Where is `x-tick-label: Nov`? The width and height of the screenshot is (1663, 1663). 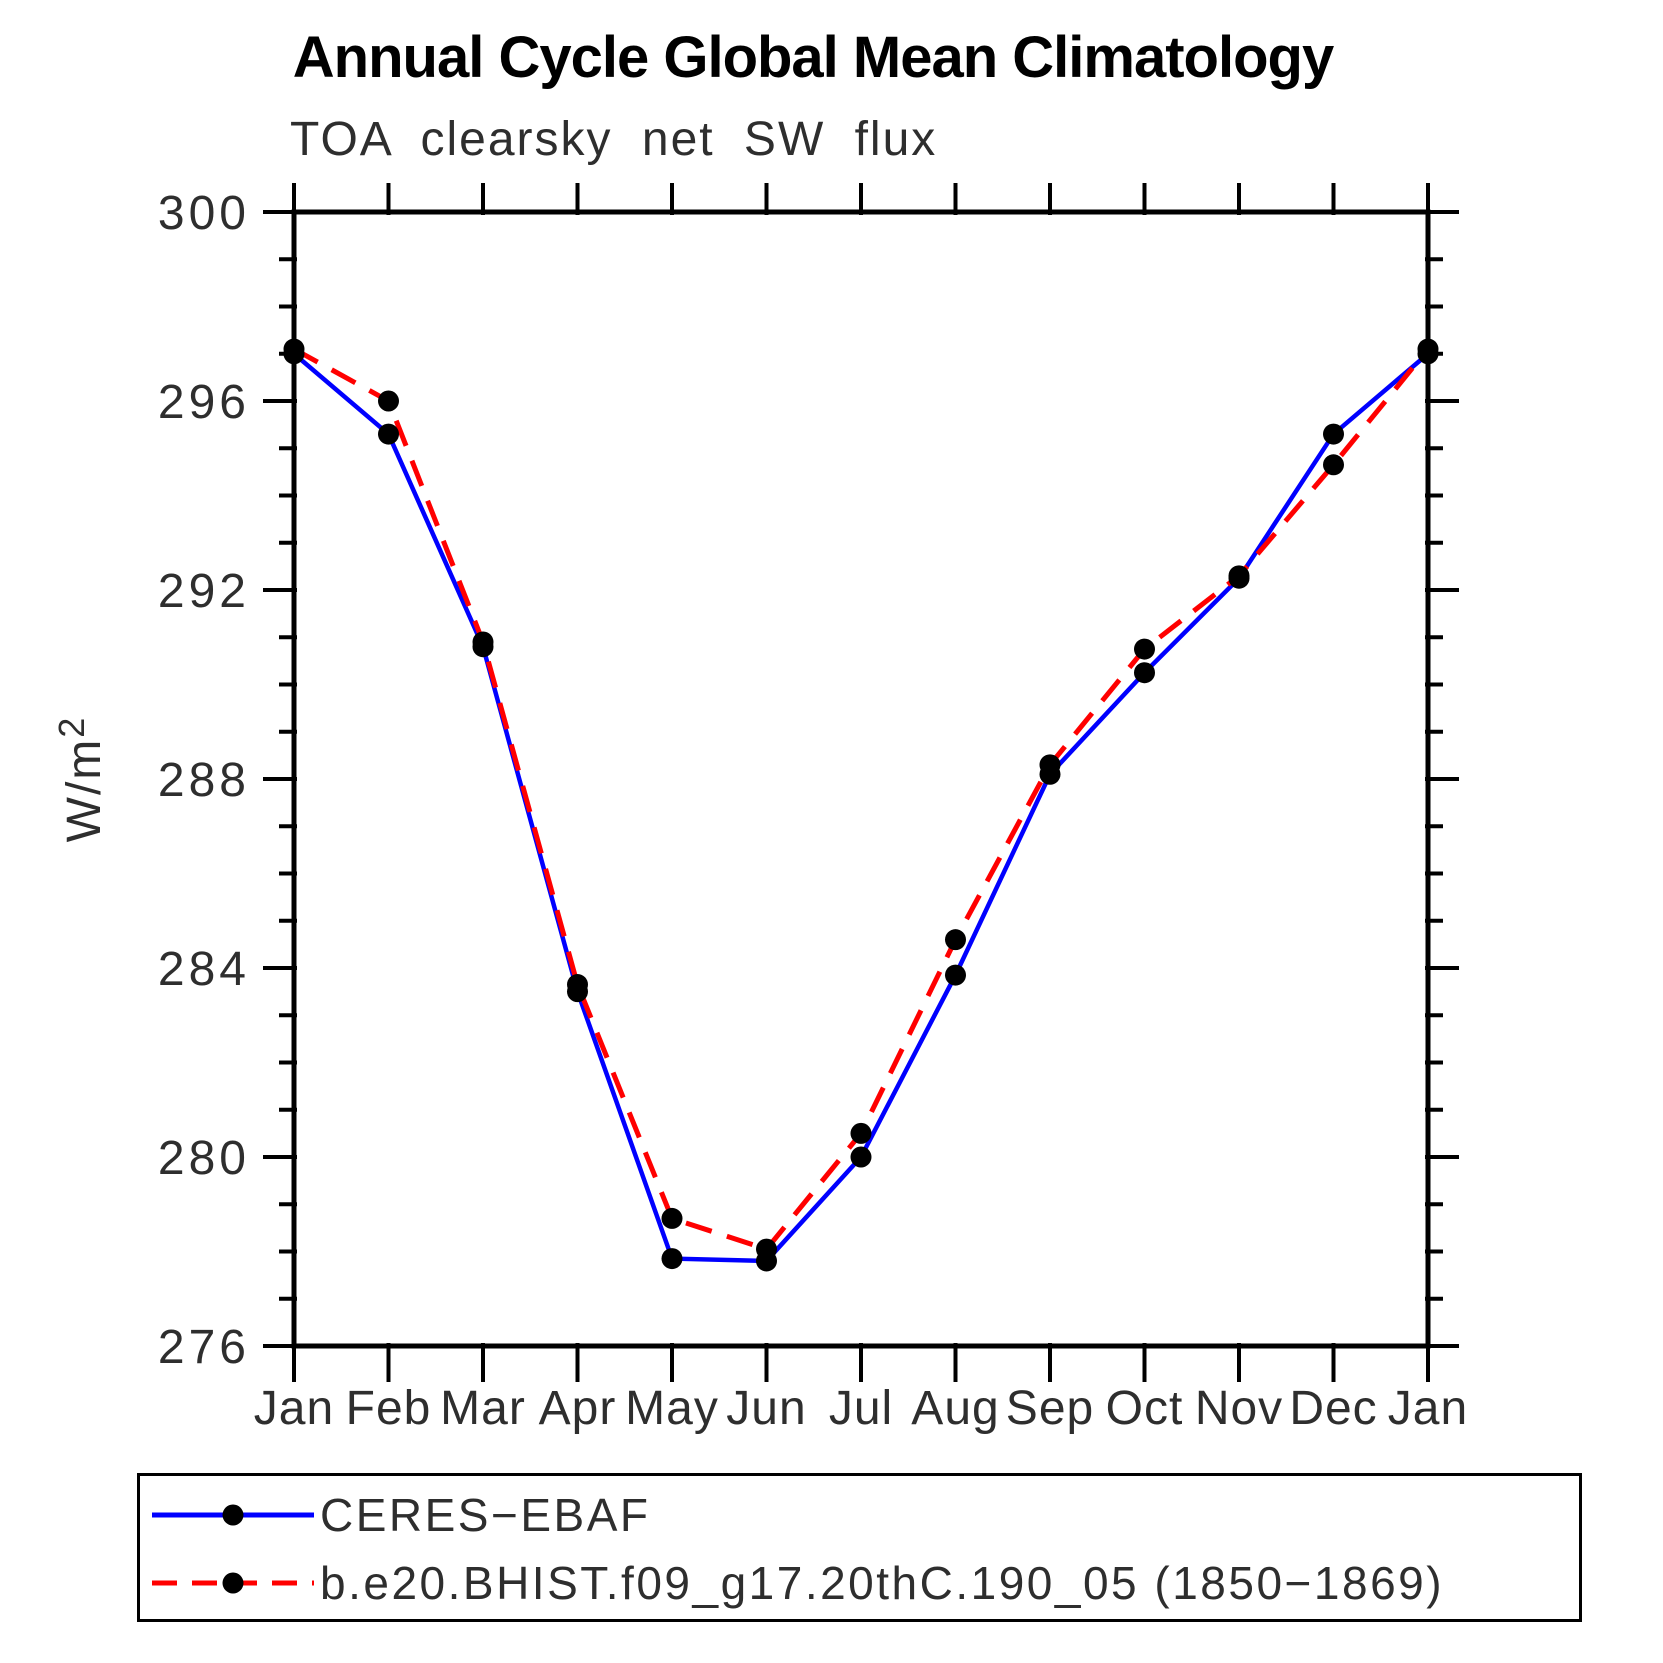
x-tick-label: Nov is located at coordinates (1239, 1408).